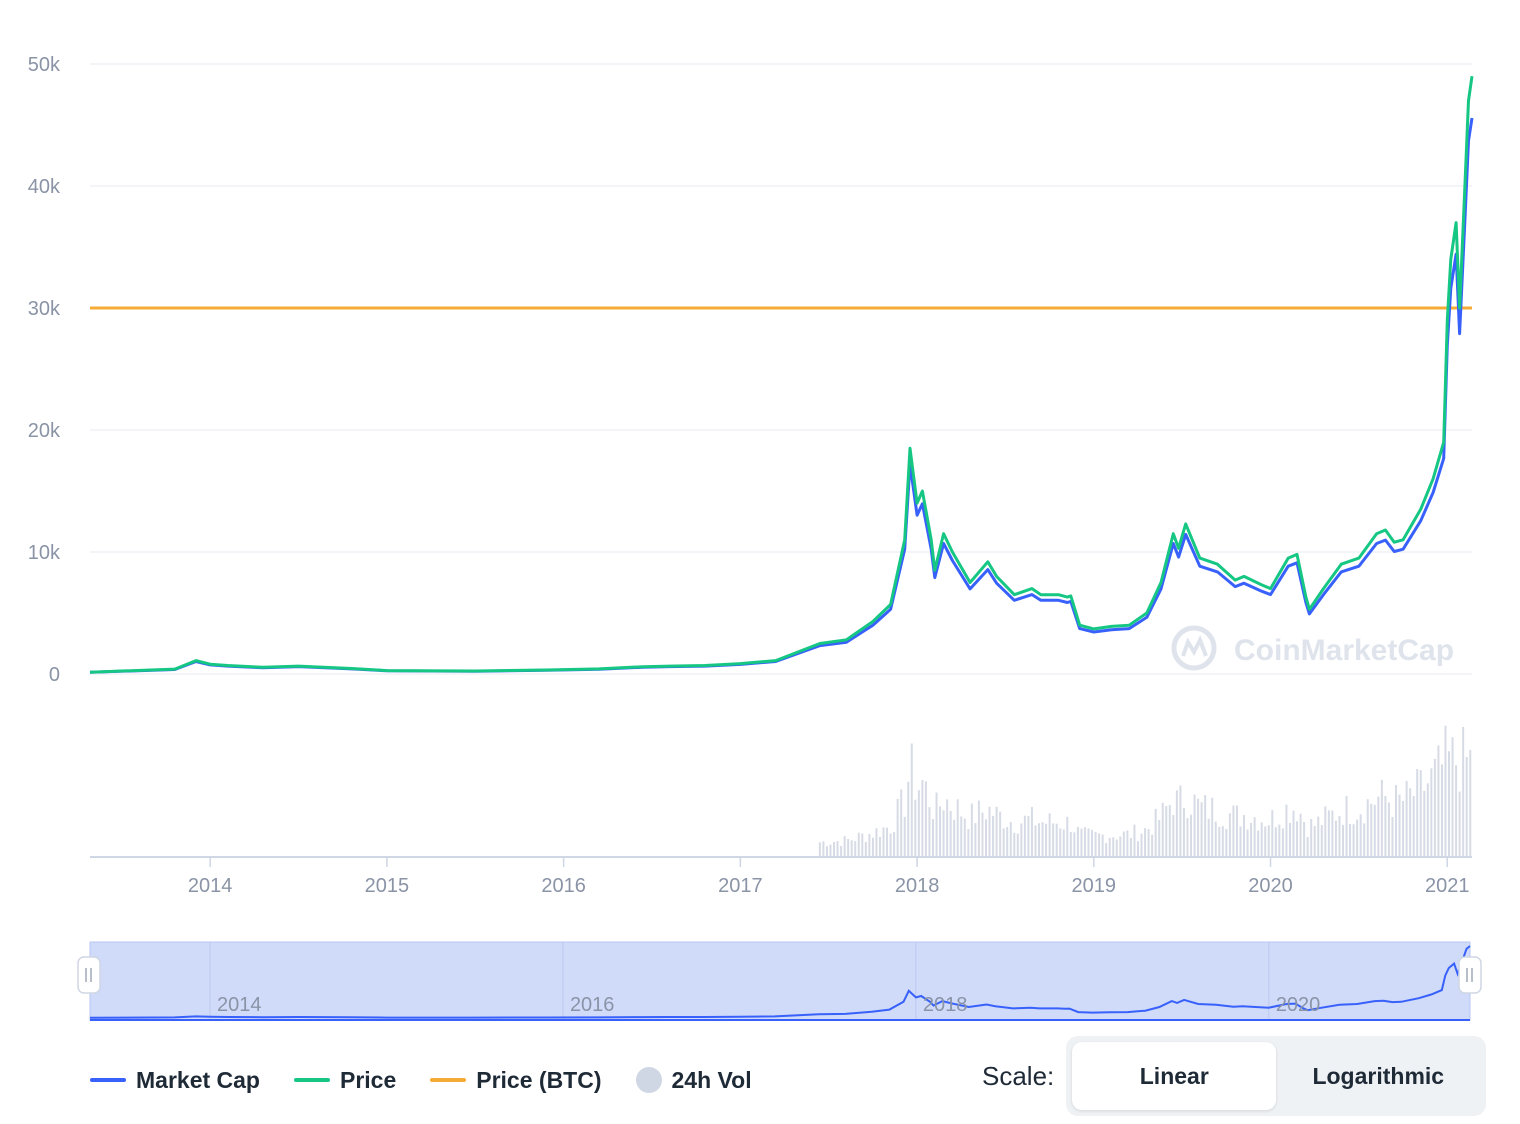 The width and height of the screenshot is (1520, 1124). I want to click on y-tick-label: 10k, so click(44, 553).